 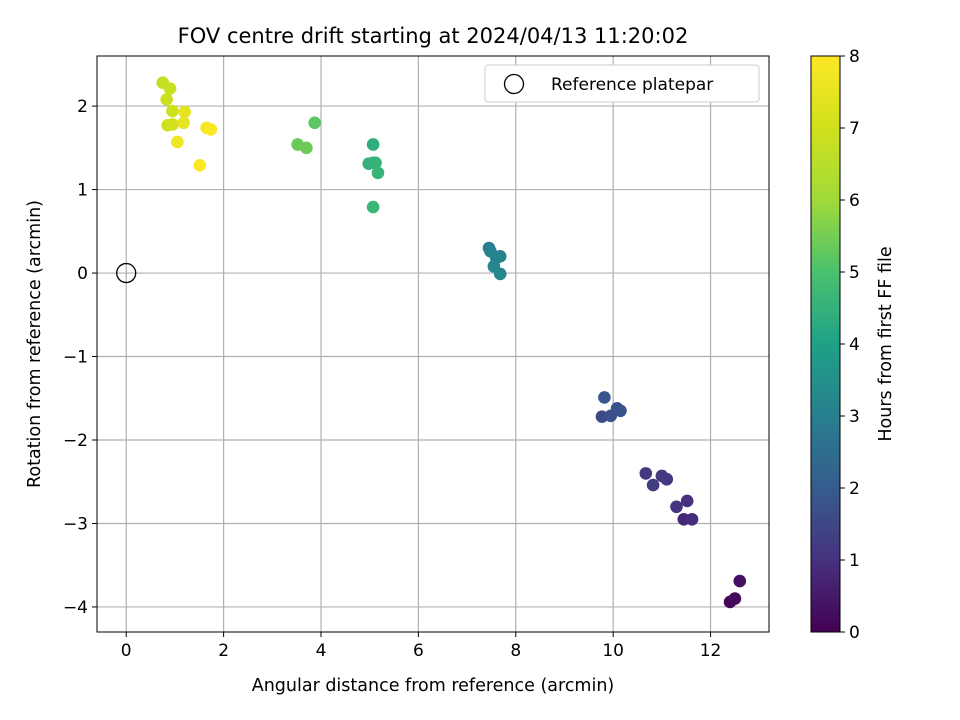 I want to click on x-tick-label: 4, so click(x=321, y=651).